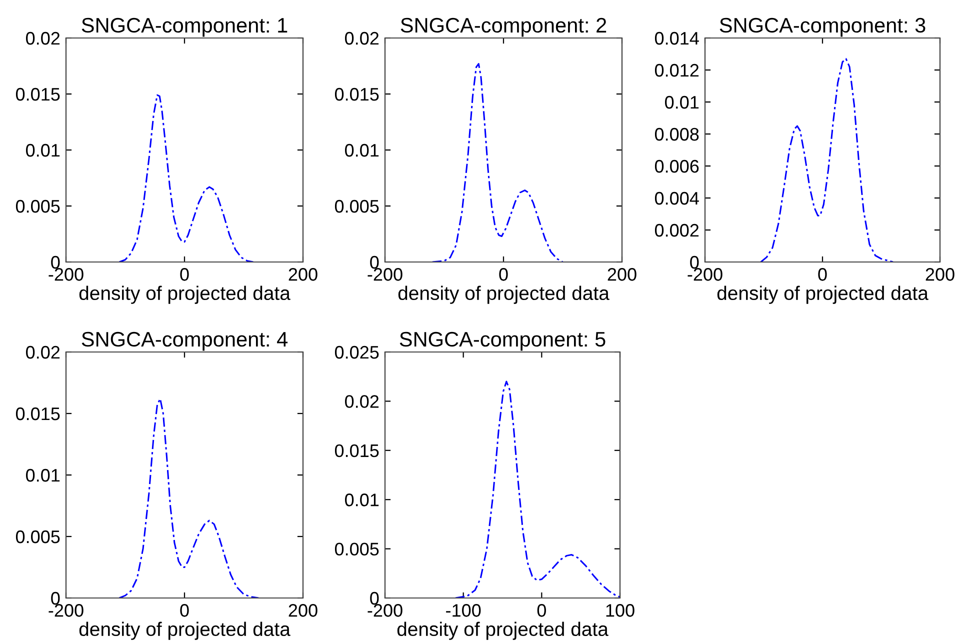 Image resolution: width=960 pixels, height=643 pixels. Describe the element at coordinates (676, 134) in the screenshot. I see `y-tick-label: 0.008` at that location.